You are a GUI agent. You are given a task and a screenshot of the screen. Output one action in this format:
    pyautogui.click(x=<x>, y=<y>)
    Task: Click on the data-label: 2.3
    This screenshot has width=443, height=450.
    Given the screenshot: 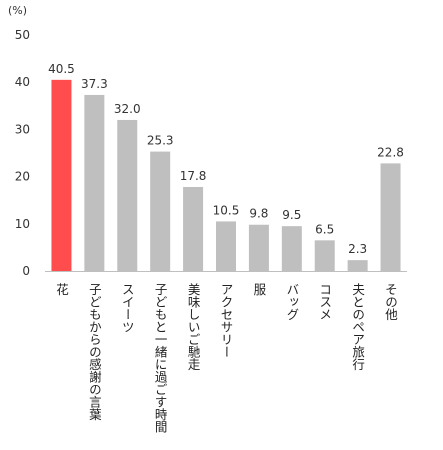 What is the action you would take?
    pyautogui.click(x=357, y=249)
    